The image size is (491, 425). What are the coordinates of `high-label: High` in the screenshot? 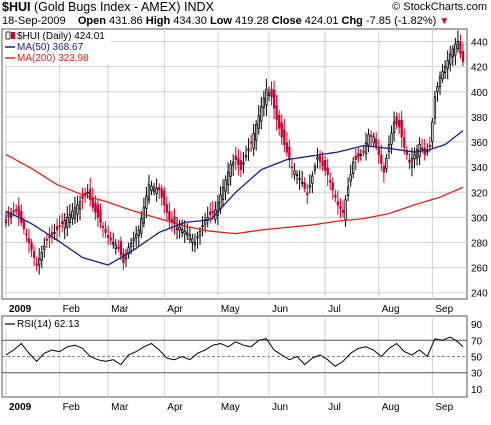 It's located at (158, 21).